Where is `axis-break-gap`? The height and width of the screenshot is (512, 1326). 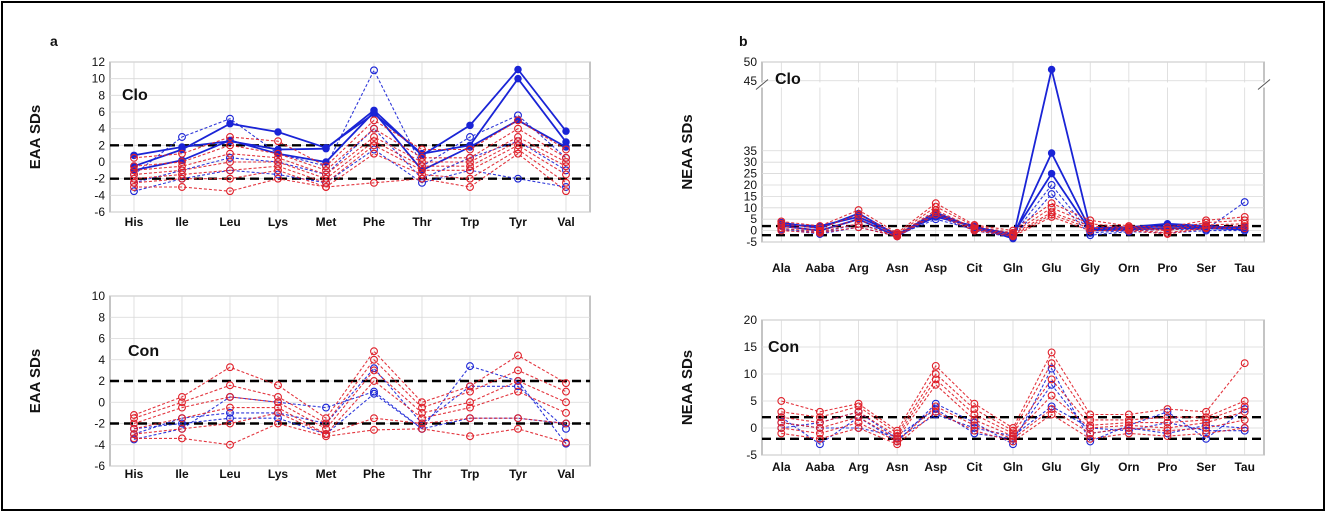
axis-break-gap is located at coordinates (1013, 85).